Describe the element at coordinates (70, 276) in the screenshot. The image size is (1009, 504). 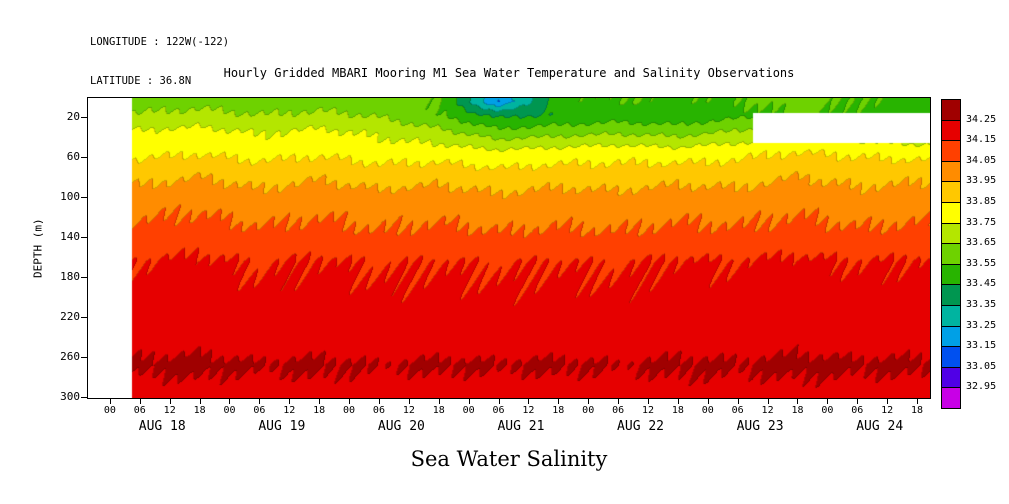
I see `y-tick-label: 180` at that location.